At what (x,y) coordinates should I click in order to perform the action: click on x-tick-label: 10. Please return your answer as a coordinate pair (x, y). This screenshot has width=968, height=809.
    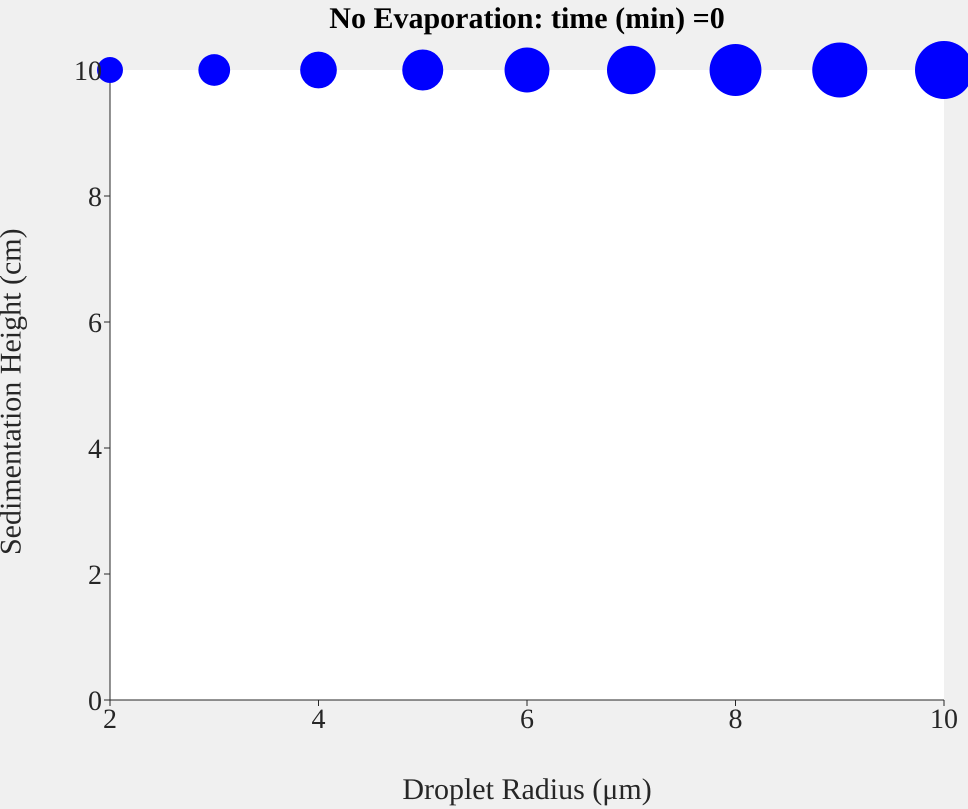
    Looking at the image, I should click on (944, 719).